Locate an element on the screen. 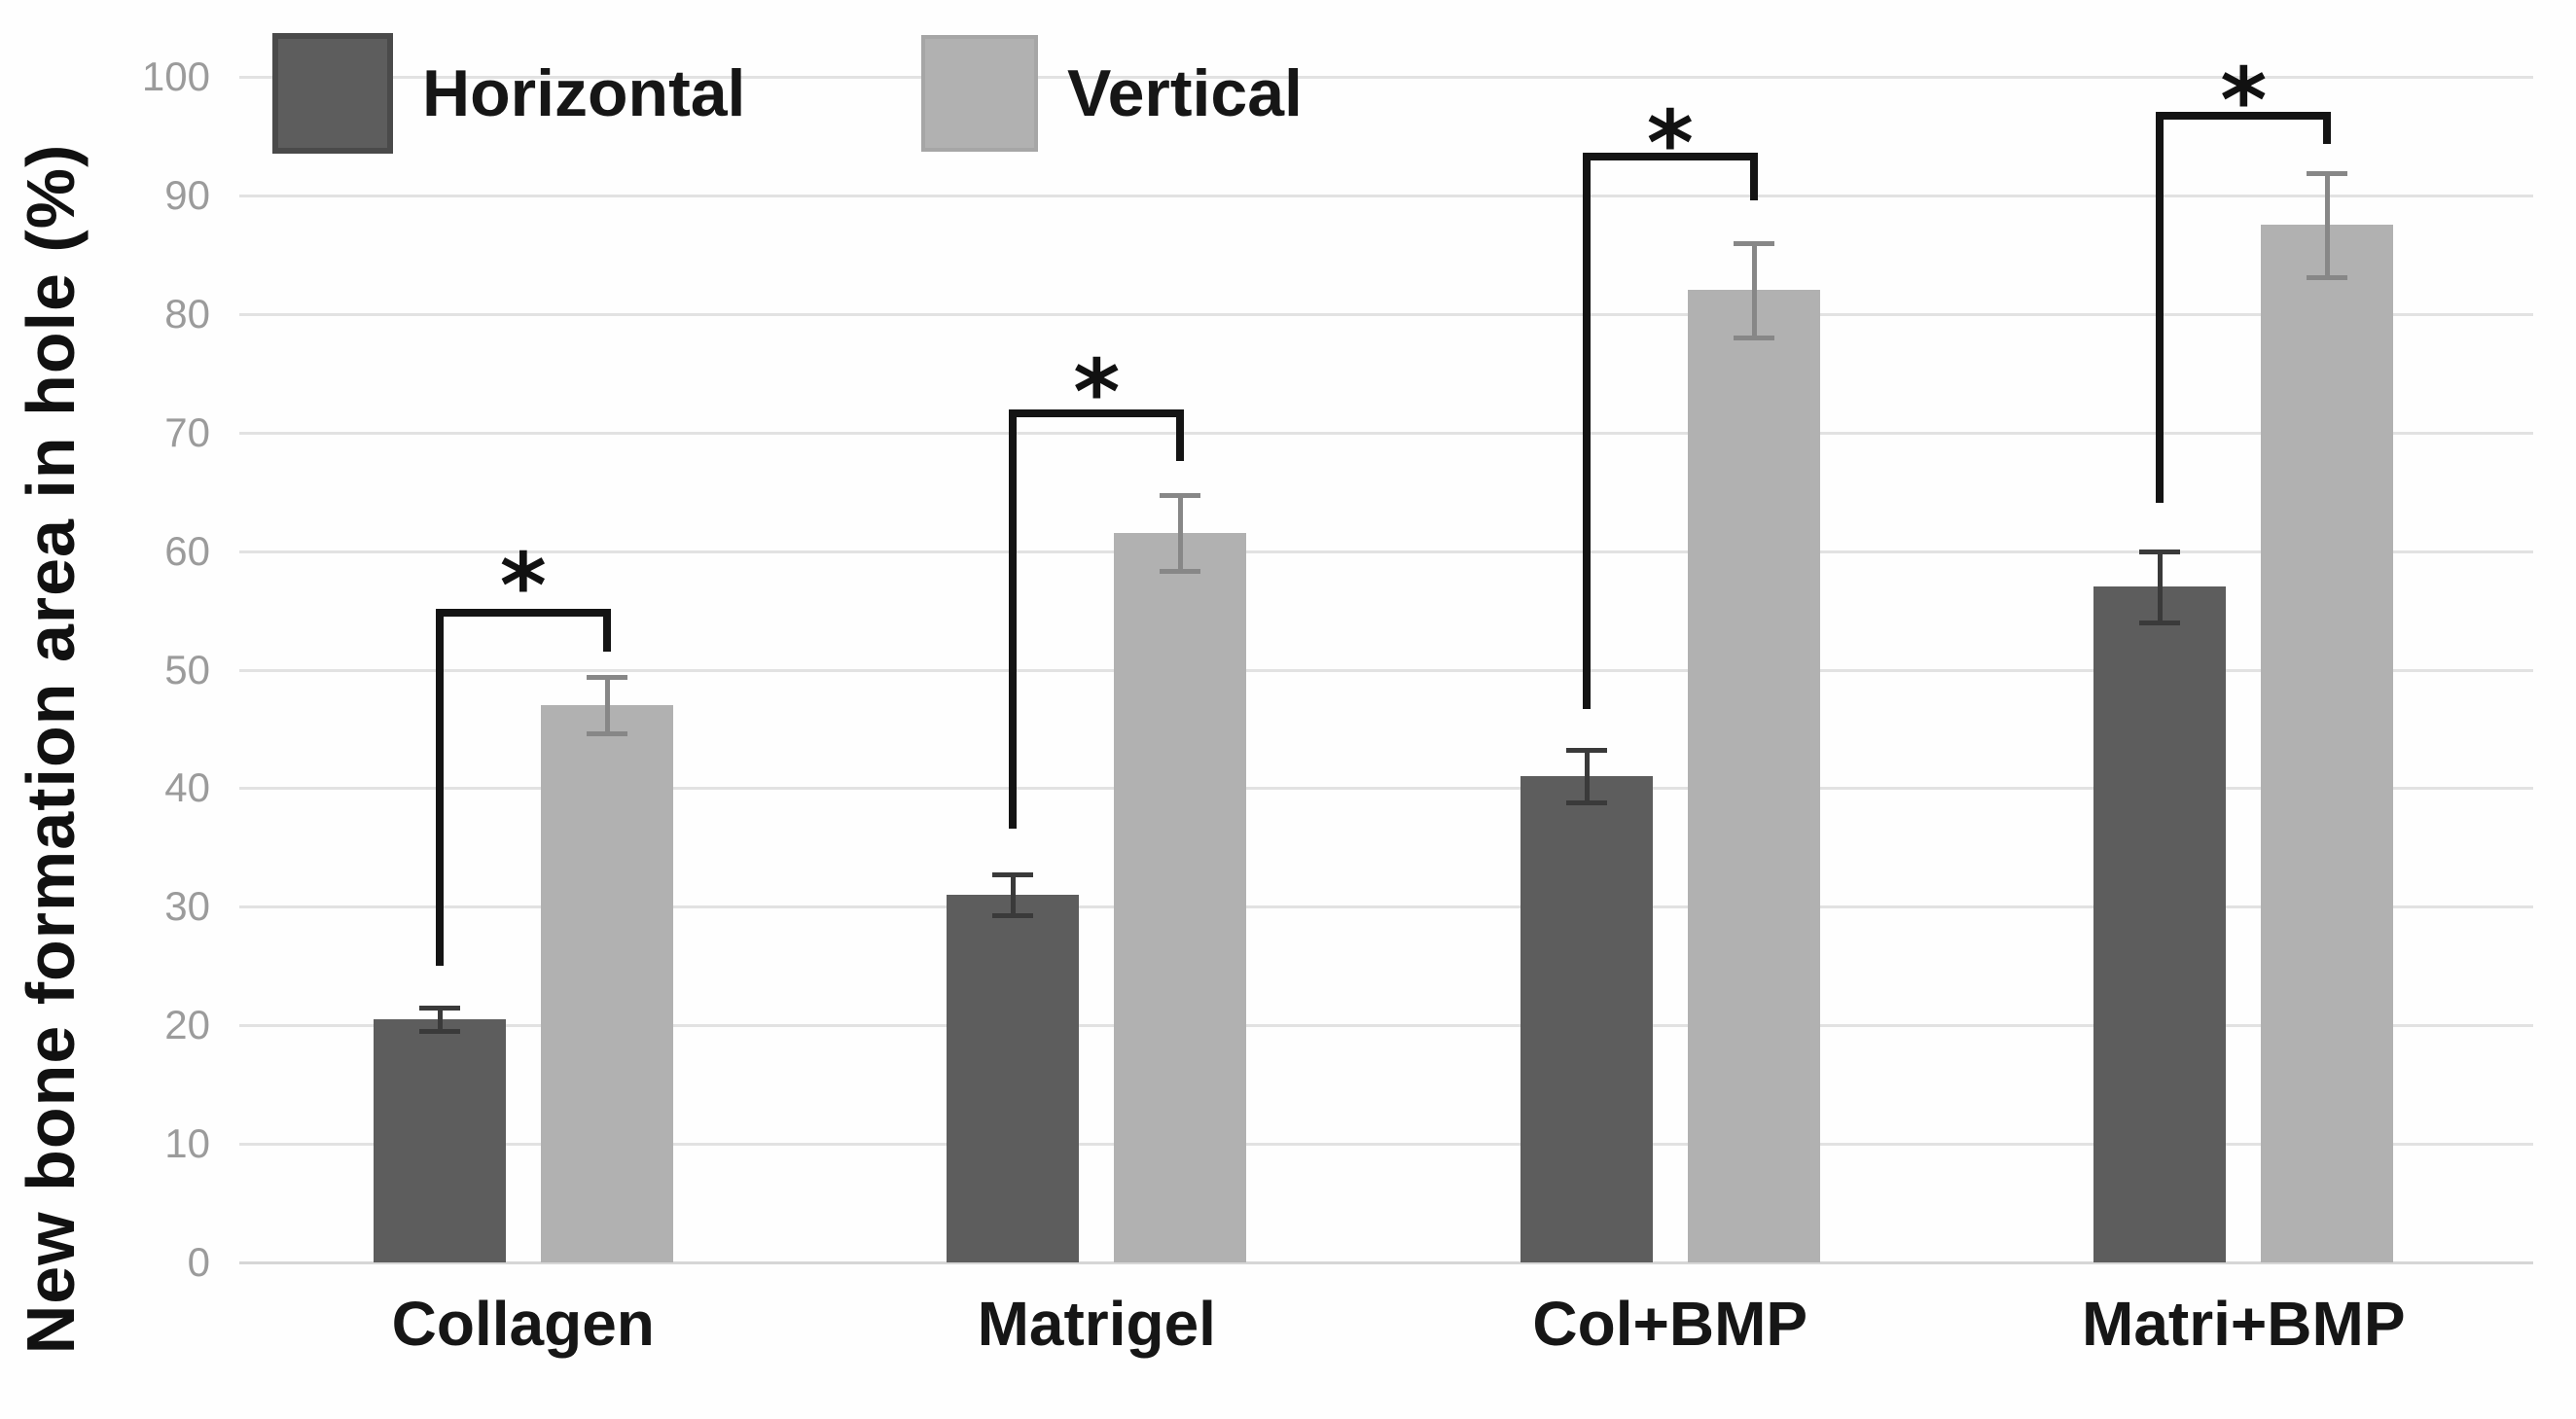  y-tick-label: 100 is located at coordinates (175, 76).